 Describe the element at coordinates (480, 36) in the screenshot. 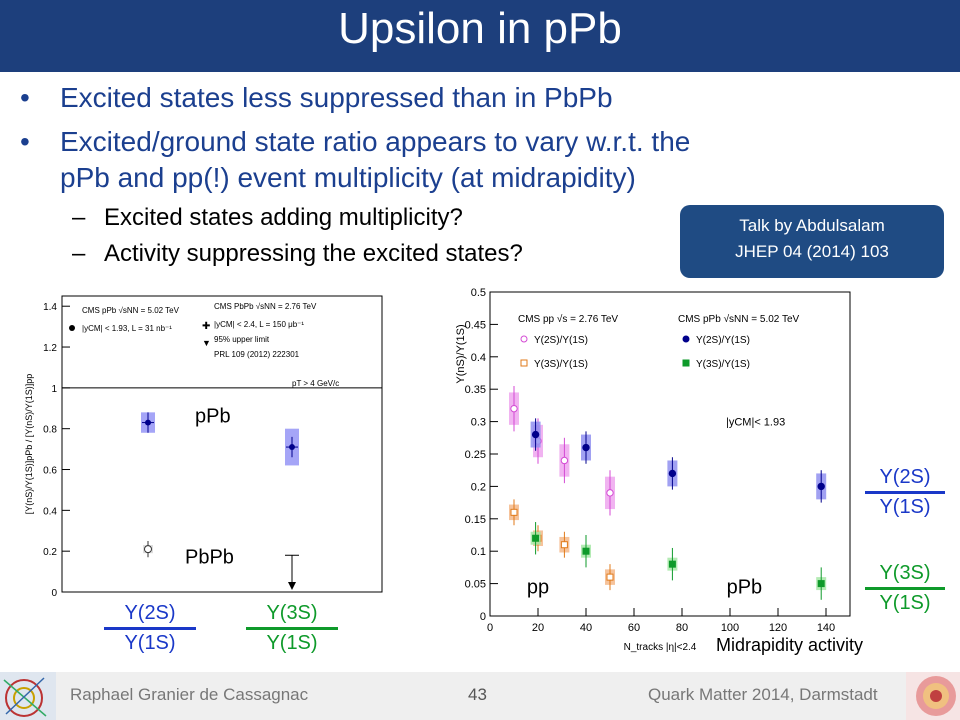

I see `title-bar` at that location.